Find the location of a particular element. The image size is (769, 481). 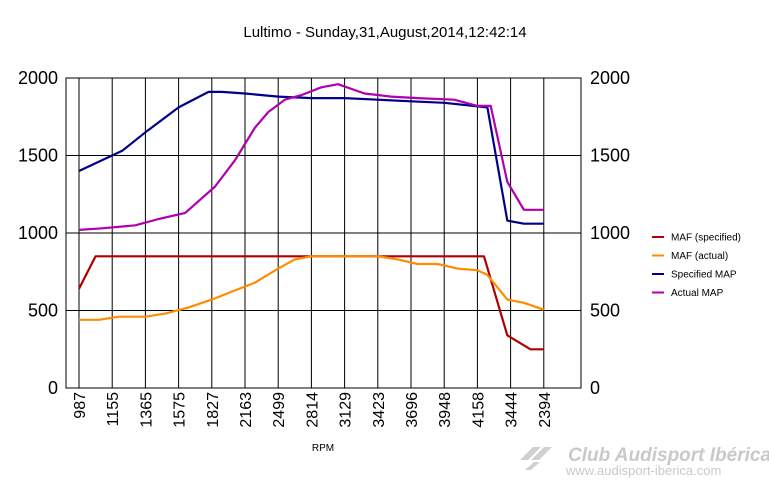

y-tick-label-right: 2000 is located at coordinates (610, 78).